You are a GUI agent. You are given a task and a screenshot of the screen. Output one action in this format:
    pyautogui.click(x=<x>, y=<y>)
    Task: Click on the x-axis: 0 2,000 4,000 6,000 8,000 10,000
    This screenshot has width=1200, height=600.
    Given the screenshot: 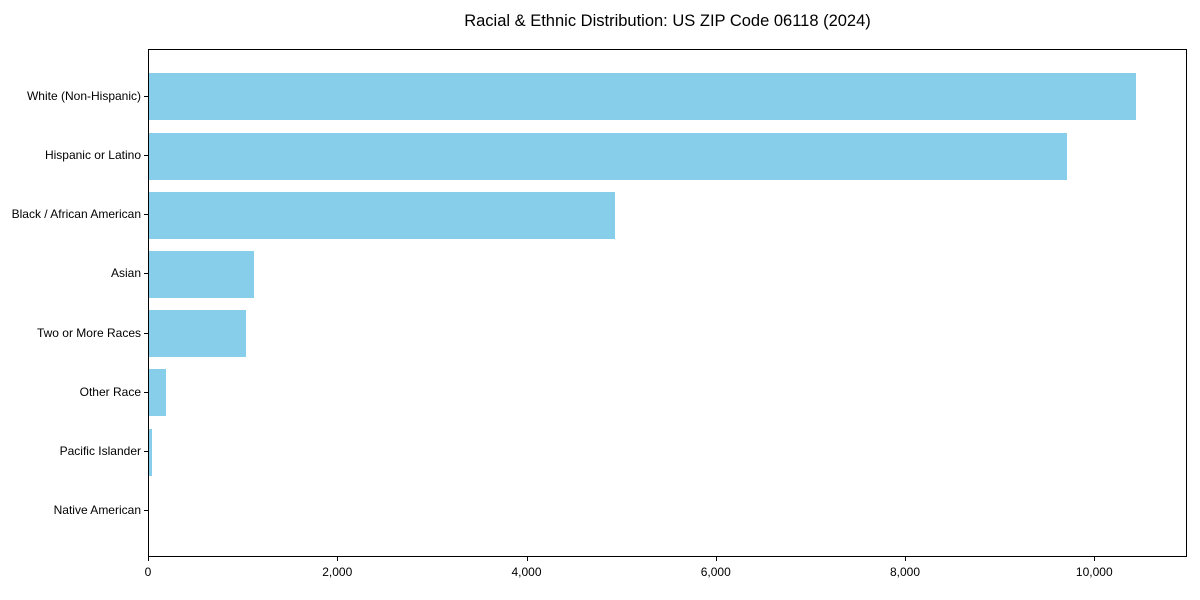 What is the action you would take?
    pyautogui.click(x=665, y=572)
    